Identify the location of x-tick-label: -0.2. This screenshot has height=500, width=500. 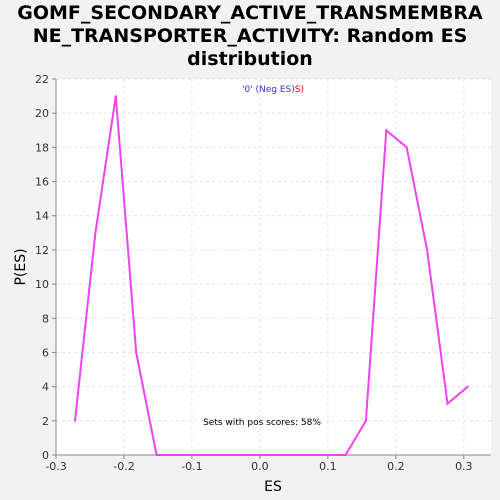
(123, 466).